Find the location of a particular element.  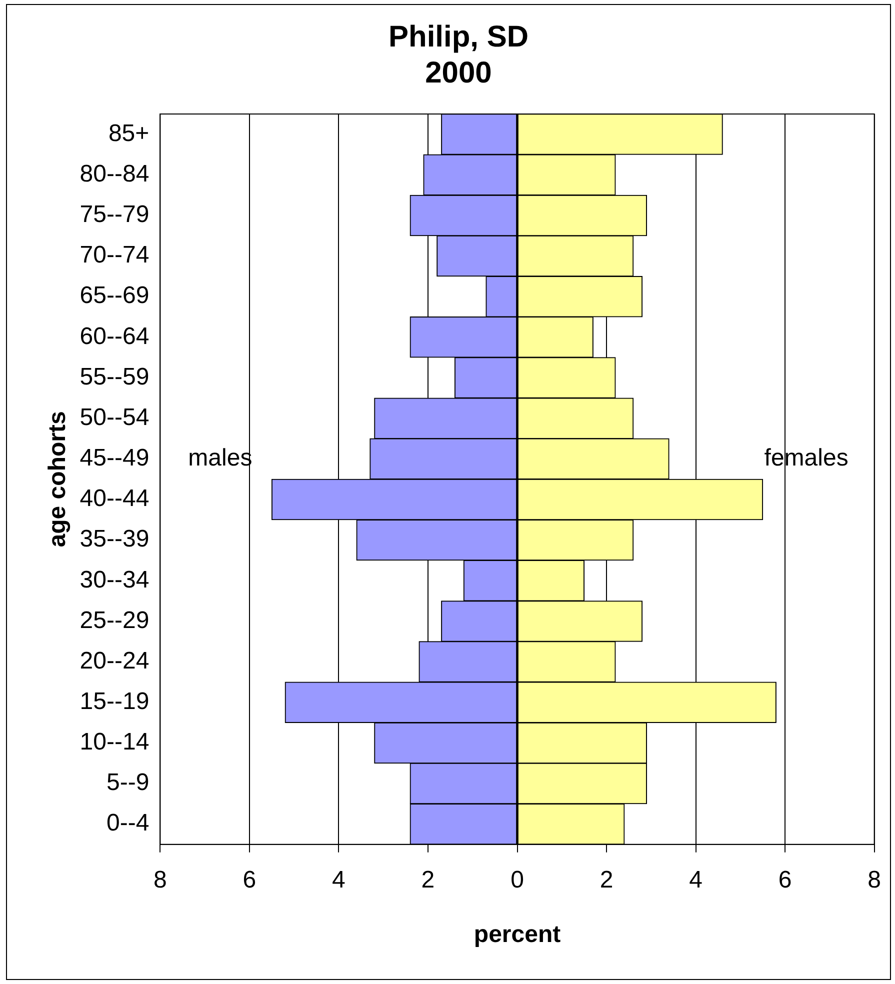

y-tick-label: 55--59 is located at coordinates (115, 376).